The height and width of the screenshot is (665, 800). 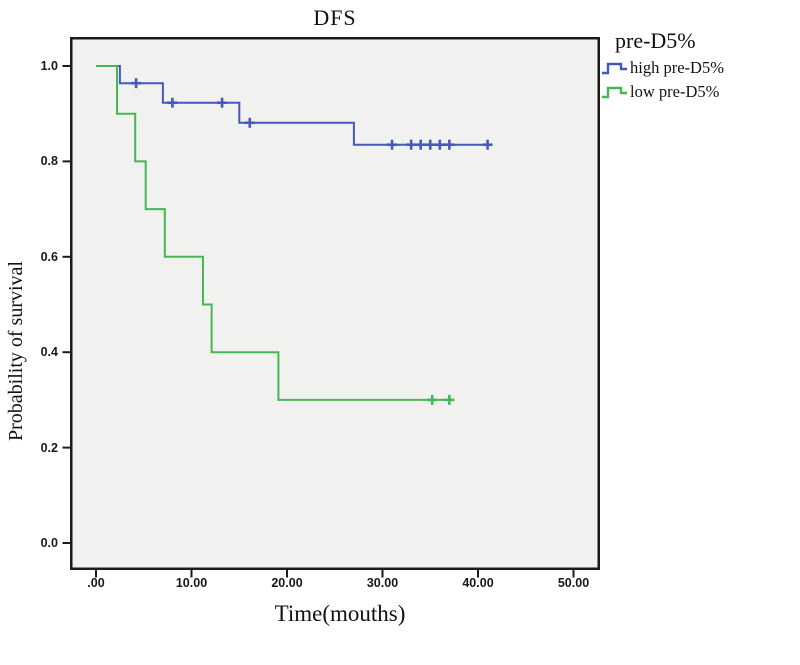 What do you see at coordinates (655, 40) in the screenshot?
I see `legend-title: pre-D5%` at bounding box center [655, 40].